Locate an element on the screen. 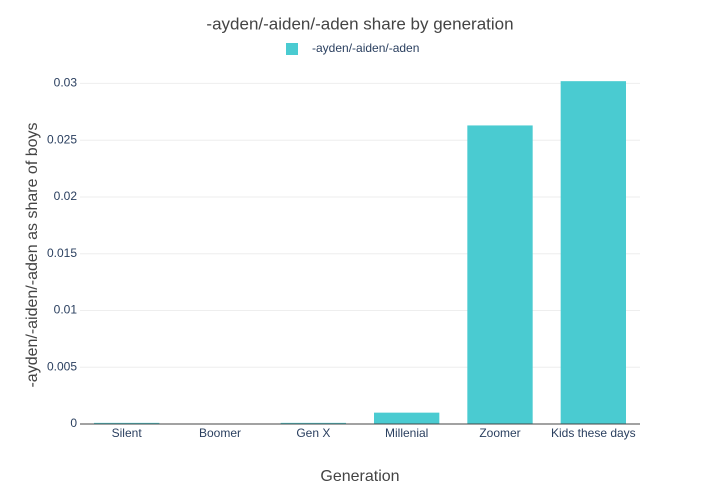 This screenshot has width=721, height=504. legend-label: -ayden/-aiden/-aden is located at coordinates (365, 48).